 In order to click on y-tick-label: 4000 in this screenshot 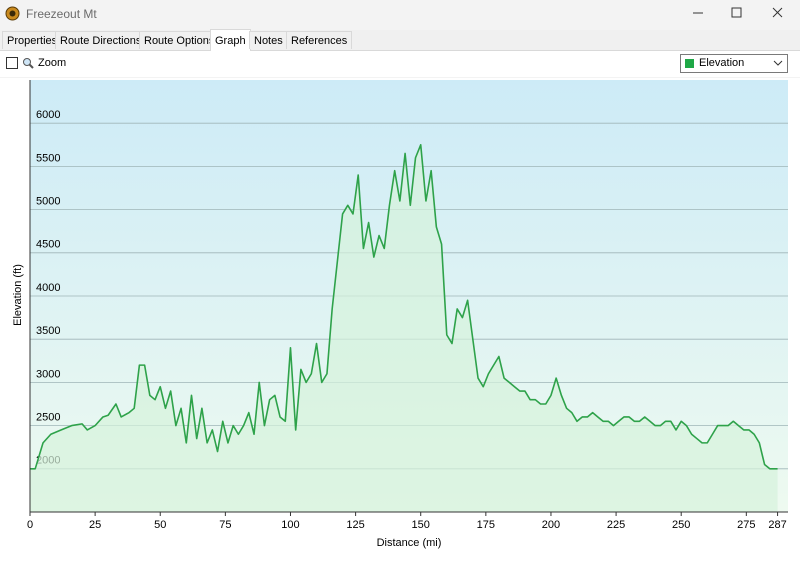, I will do `click(48, 288)`.